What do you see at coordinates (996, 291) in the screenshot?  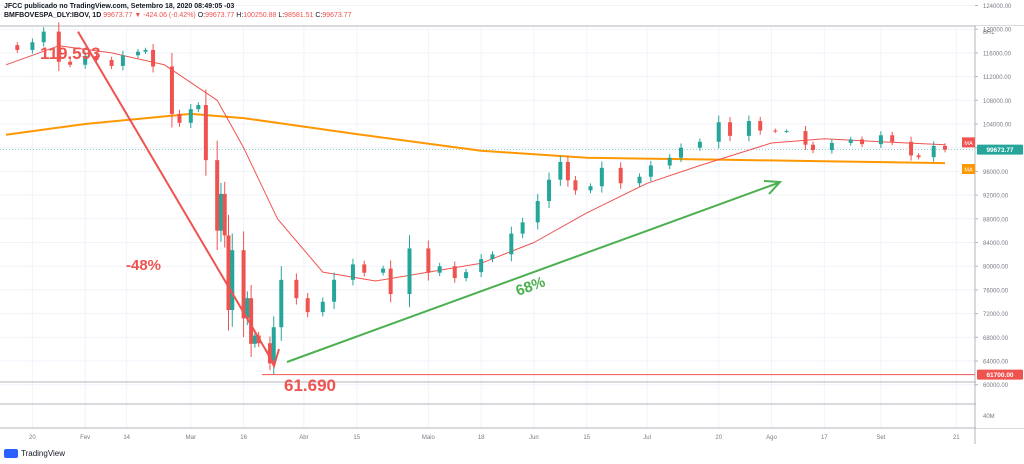 I see `y-tick-label: 76000.00` at bounding box center [996, 291].